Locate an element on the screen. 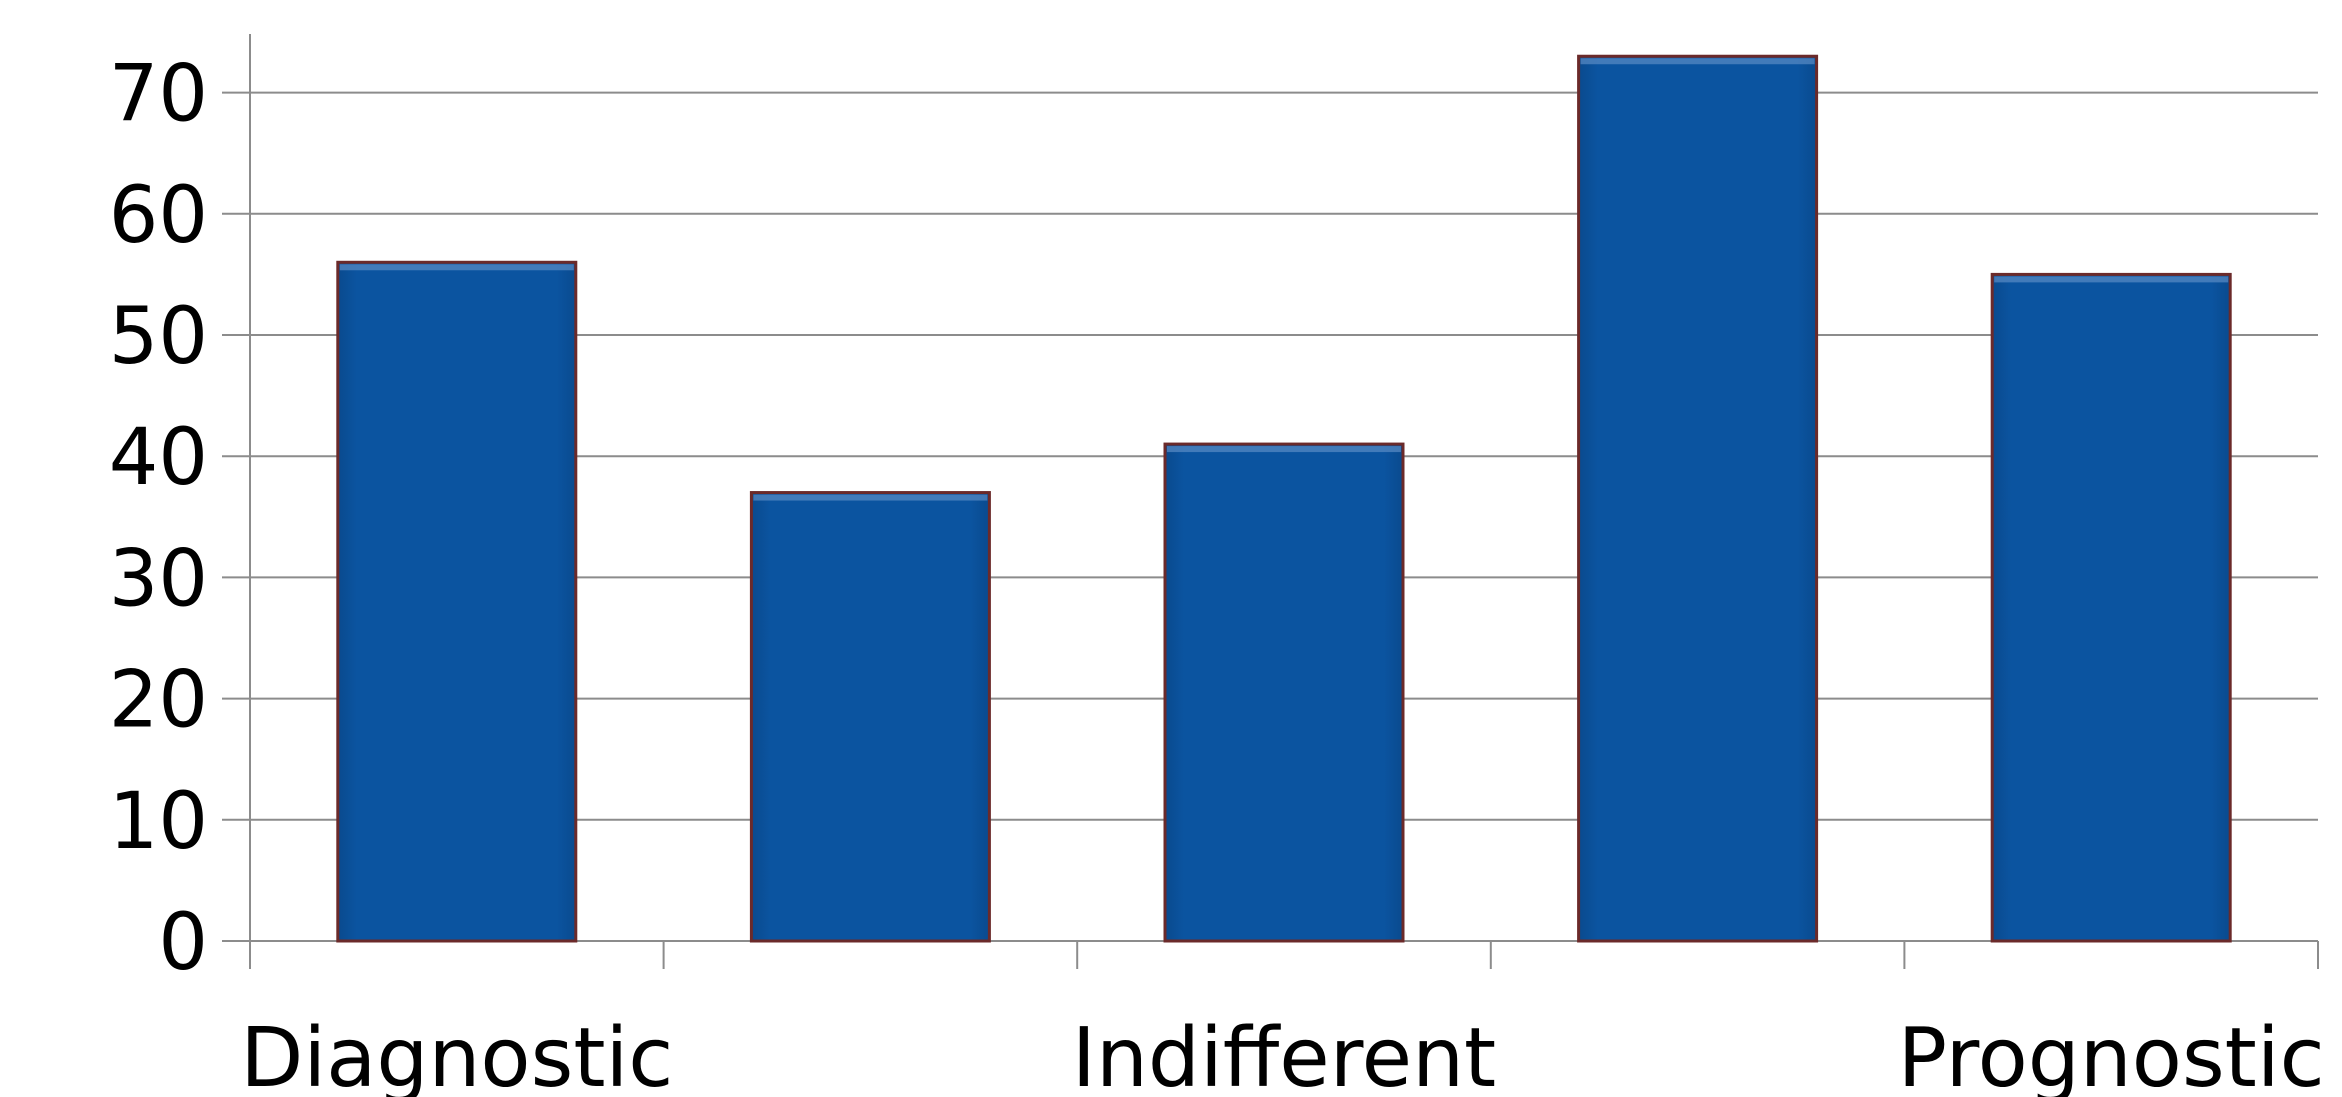  bar-diagnostic is located at coordinates (457, 601).